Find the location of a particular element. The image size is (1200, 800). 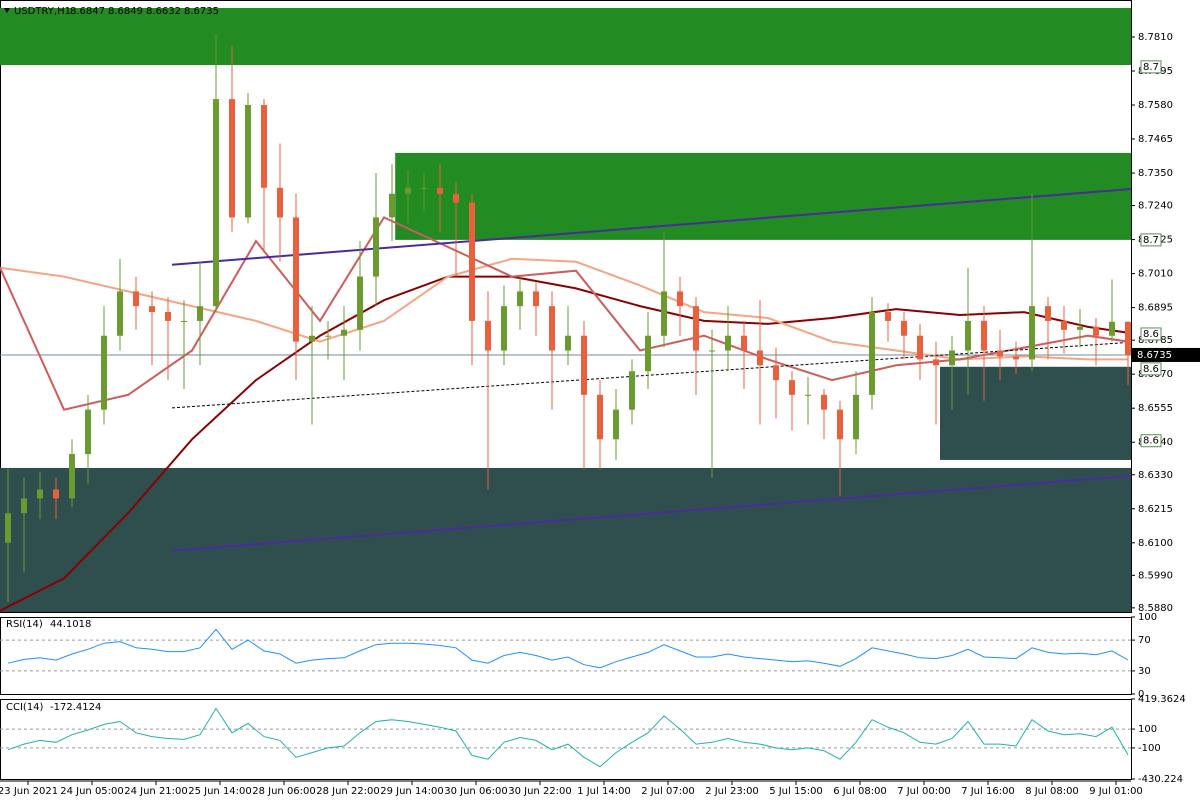

x-tick-label: 23 Jun 2021 is located at coordinates (29, 791).